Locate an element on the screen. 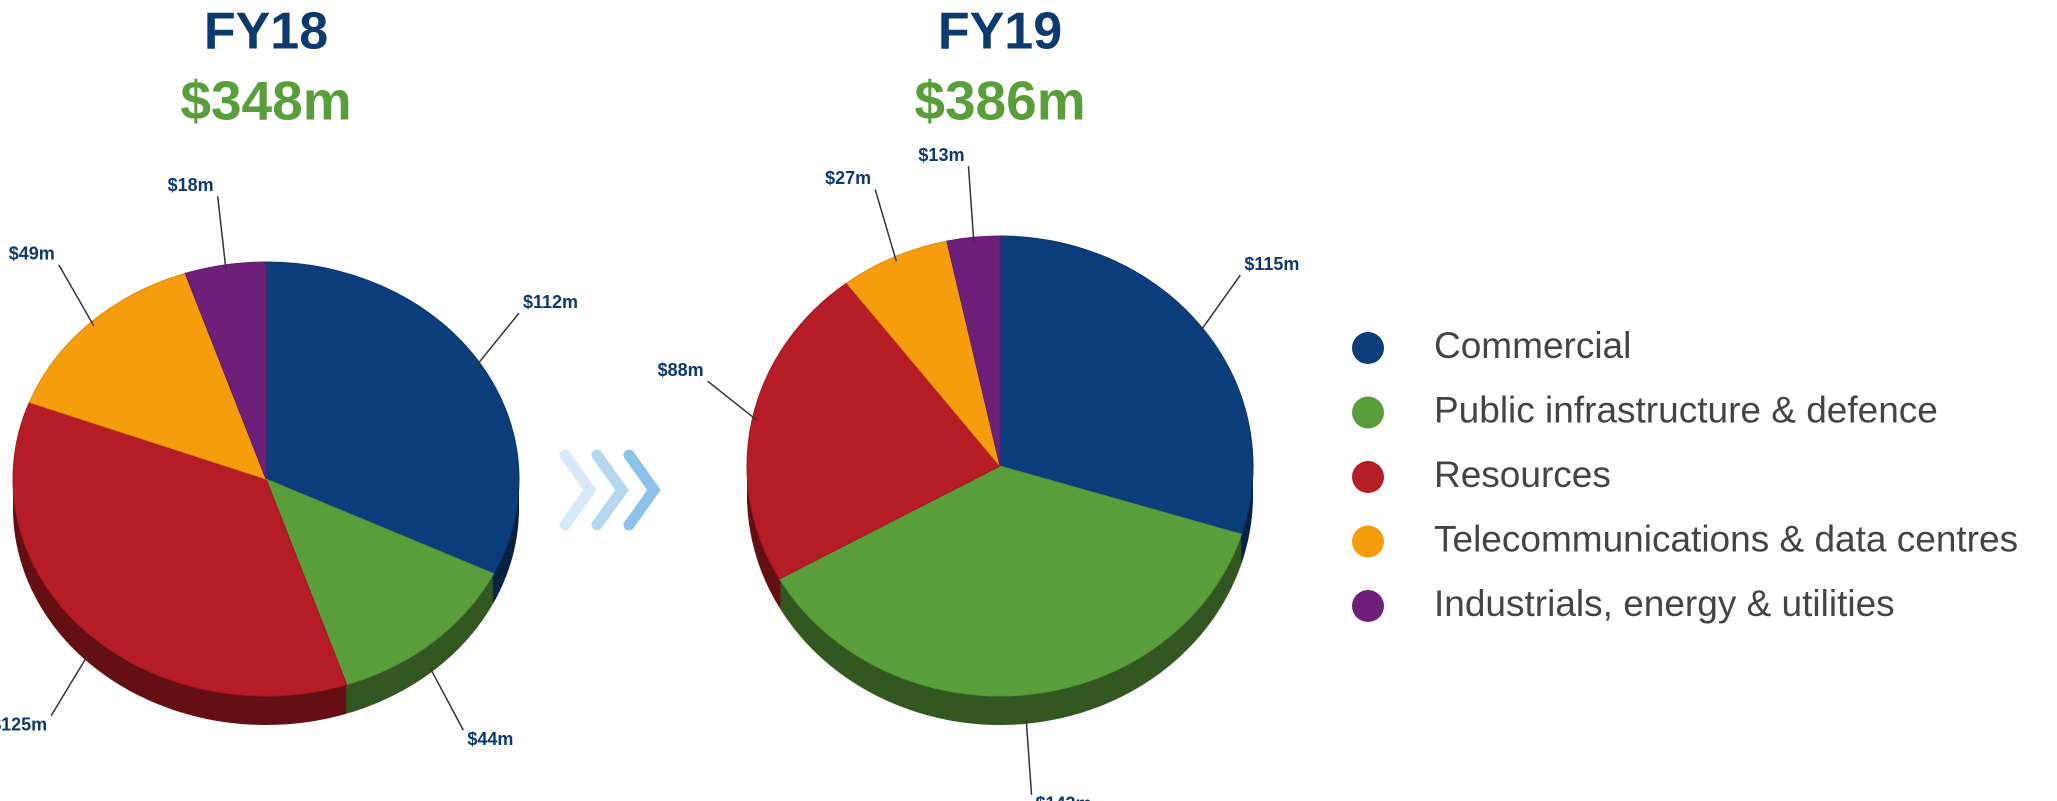 The width and height of the screenshot is (2057, 801). value-label: $88m is located at coordinates (681, 370).